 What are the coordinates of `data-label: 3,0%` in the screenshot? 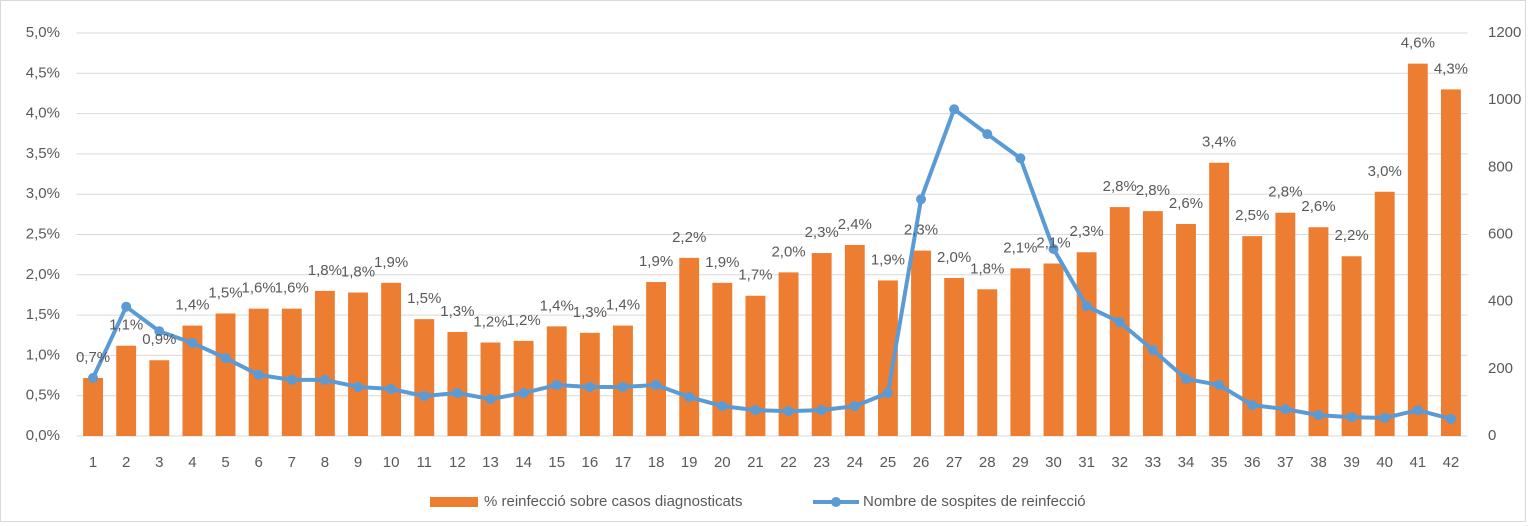 It's located at (1385, 171).